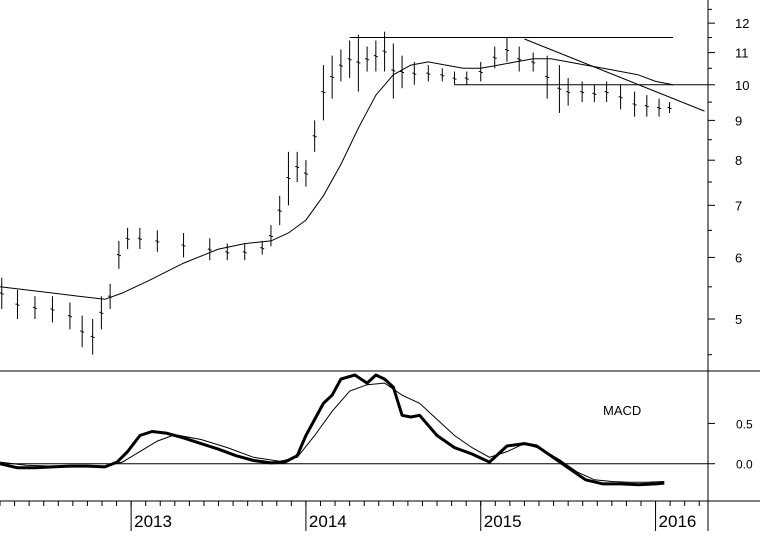  I want to click on macd-panel-title: MACD, so click(622, 410).